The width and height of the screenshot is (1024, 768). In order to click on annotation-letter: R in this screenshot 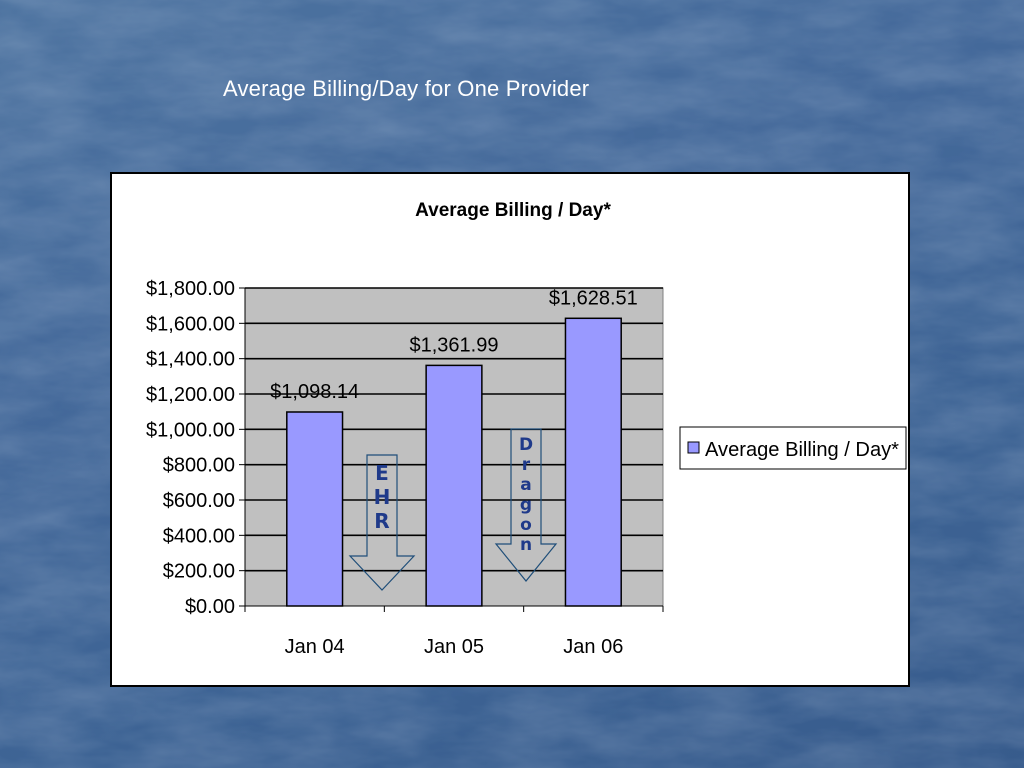, I will do `click(381, 521)`.